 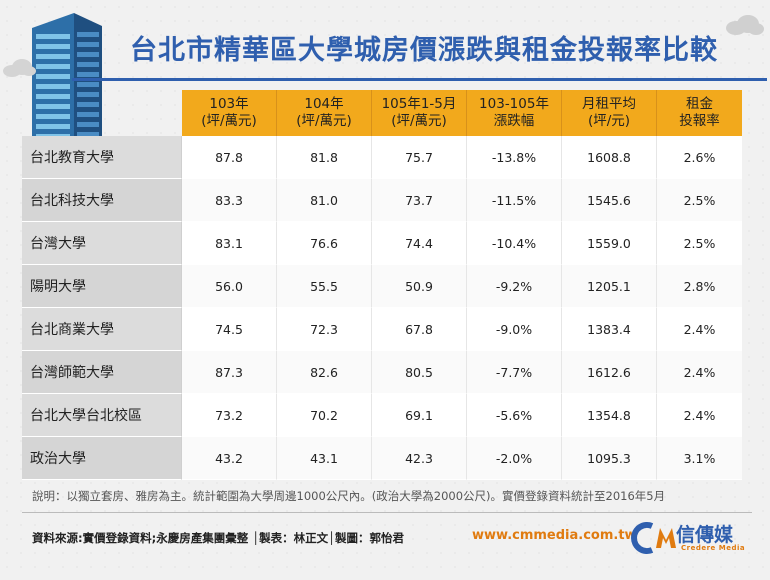 What do you see at coordinates (229, 113) in the screenshot?
I see `table-header-cell: 103年 (坪/萬元)` at bounding box center [229, 113].